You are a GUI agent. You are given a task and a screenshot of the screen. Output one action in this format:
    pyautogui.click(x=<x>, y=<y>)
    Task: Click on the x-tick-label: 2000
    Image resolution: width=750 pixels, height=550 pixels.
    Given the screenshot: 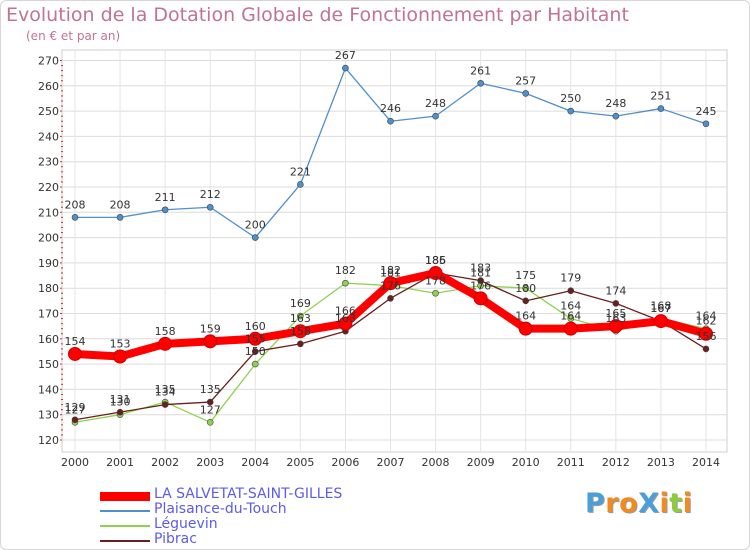 What is the action you would take?
    pyautogui.click(x=75, y=462)
    